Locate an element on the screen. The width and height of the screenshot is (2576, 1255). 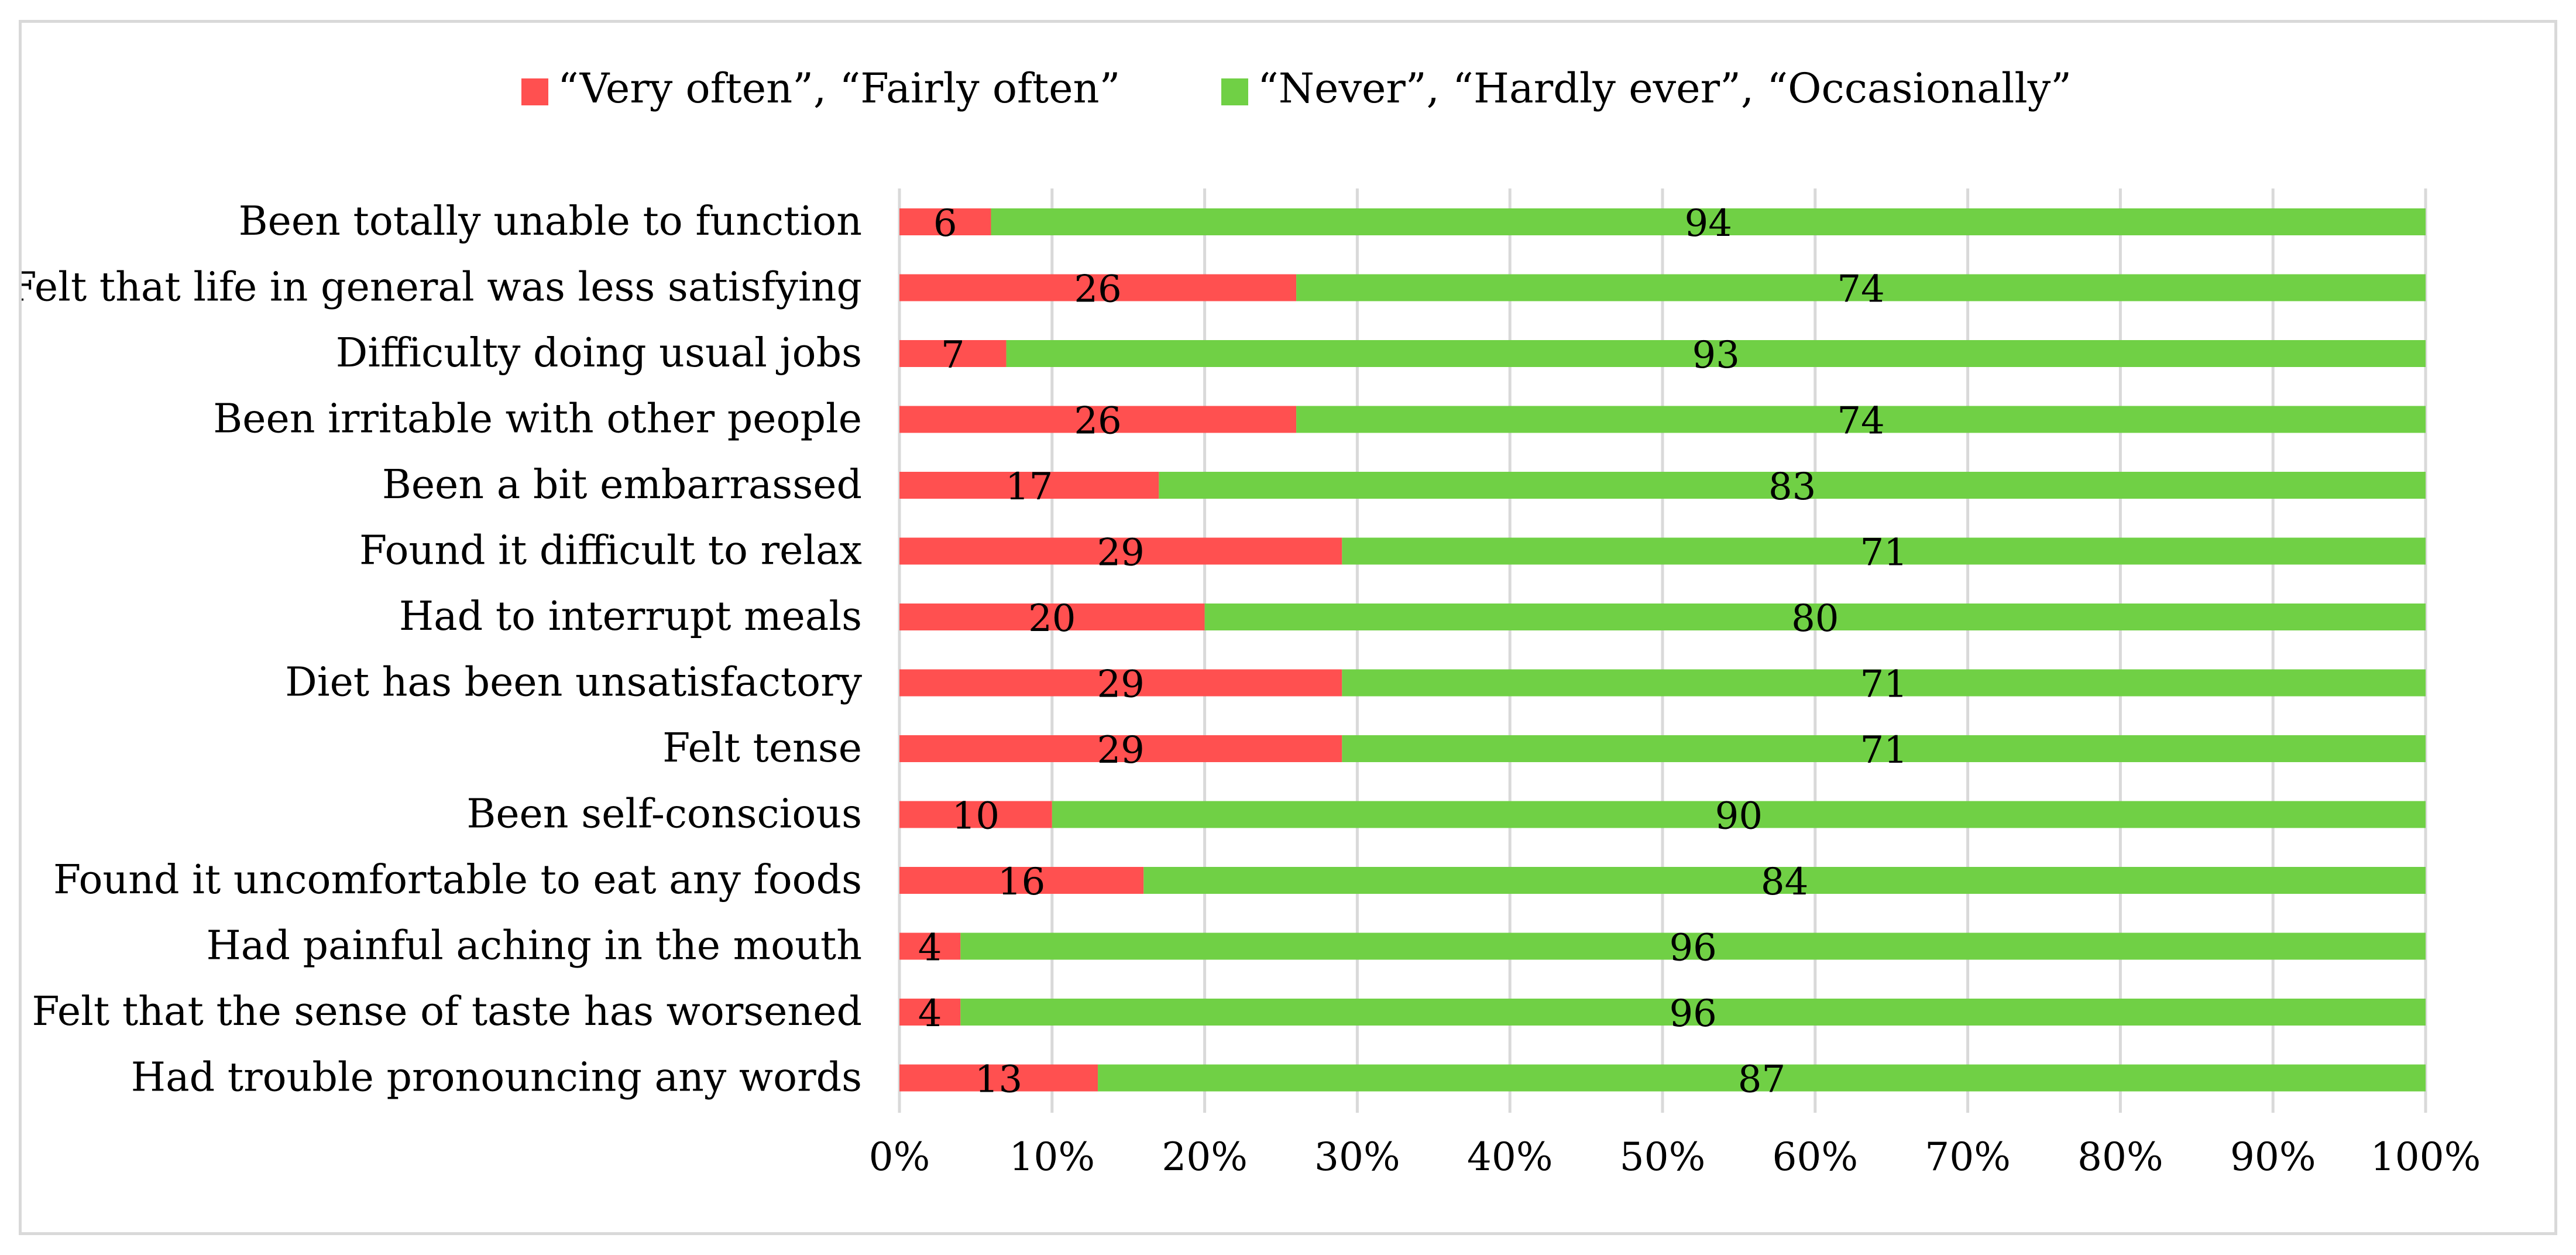
bar-segment-r2-s2 is located at coordinates (1861, 287).